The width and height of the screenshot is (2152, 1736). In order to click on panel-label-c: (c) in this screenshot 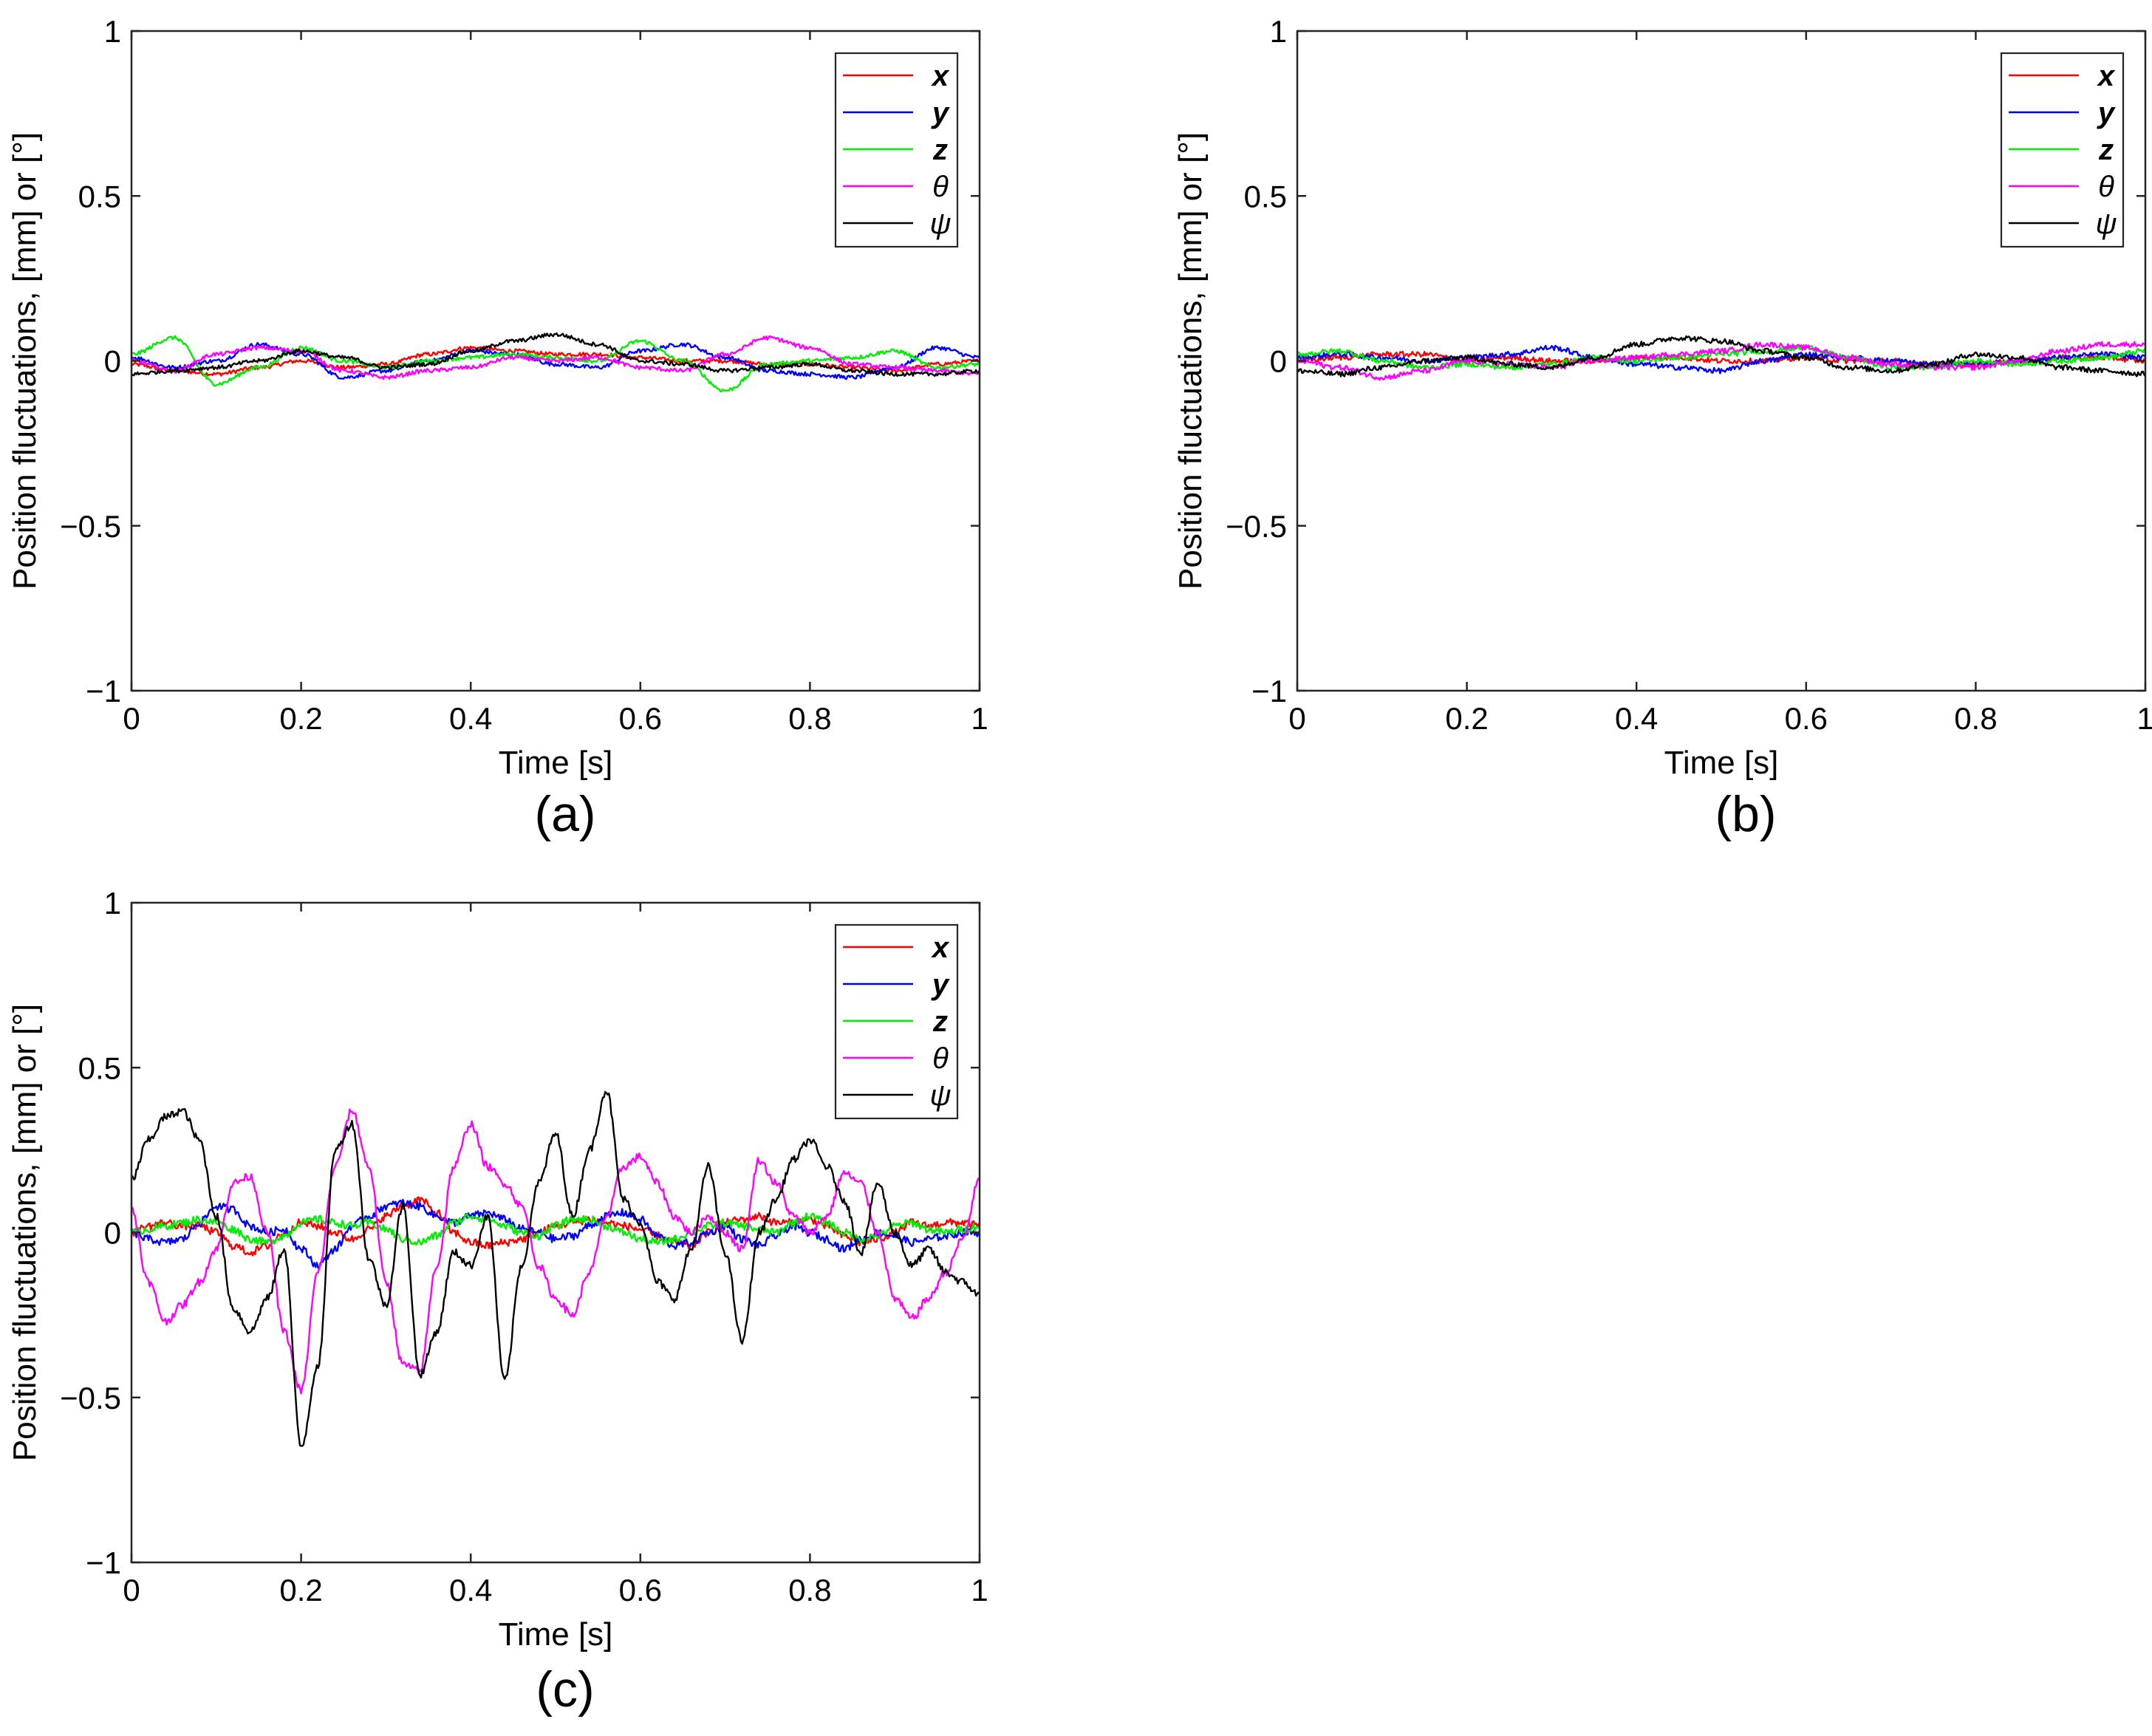, I will do `click(565, 1689)`.